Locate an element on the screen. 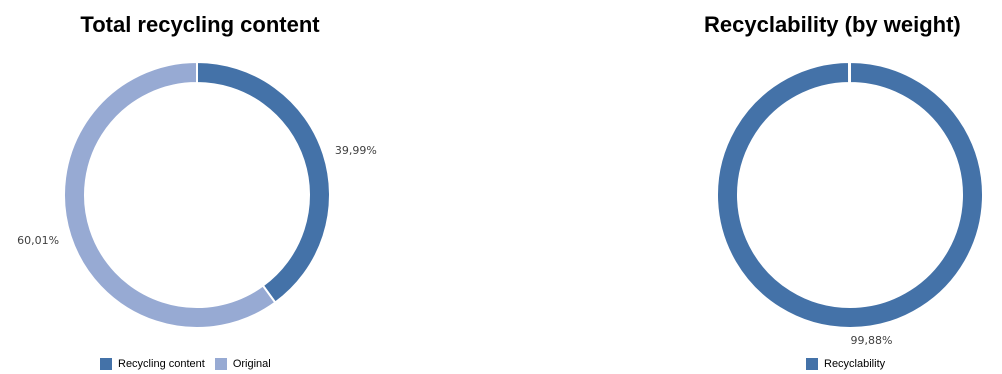 This screenshot has height=374, width=1002. legend-item-recyclability: Recyclability is located at coordinates (845, 364).